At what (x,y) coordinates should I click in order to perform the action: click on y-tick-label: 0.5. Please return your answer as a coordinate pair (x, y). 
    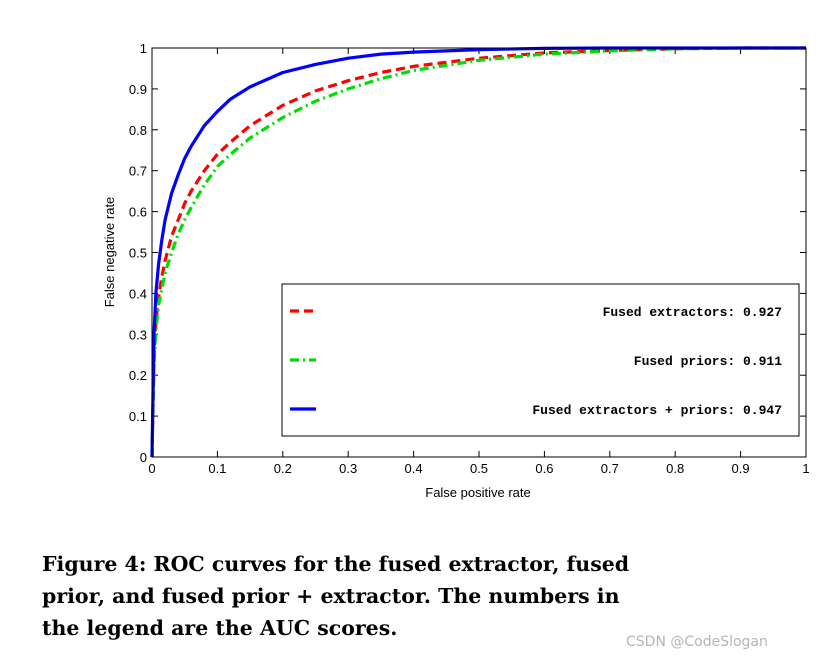
    Looking at the image, I should click on (138, 253).